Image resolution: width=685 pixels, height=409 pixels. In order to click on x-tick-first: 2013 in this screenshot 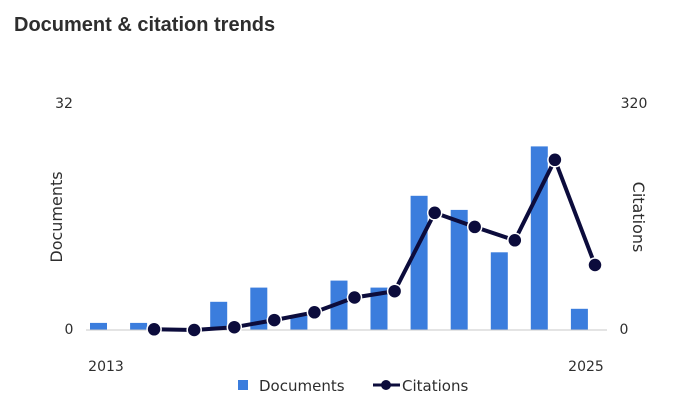, I will do `click(106, 367)`.